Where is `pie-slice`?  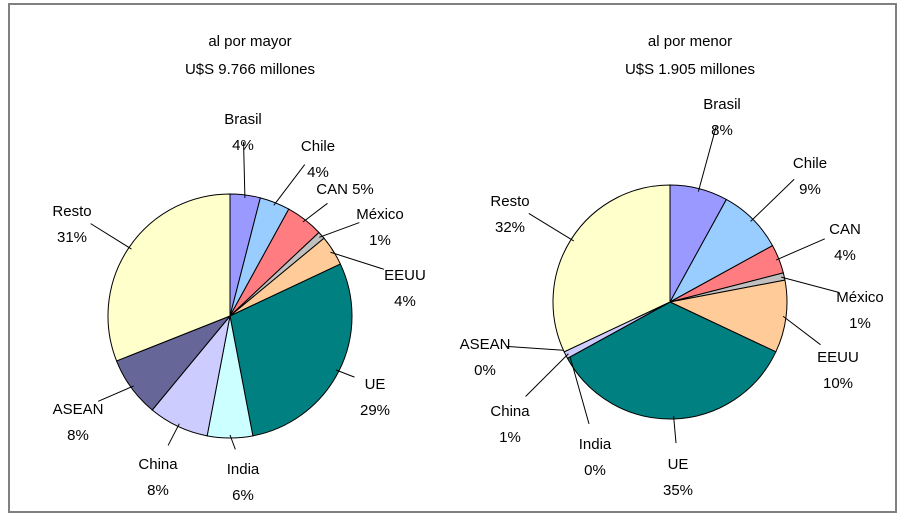
pie-slice is located at coordinates (728, 316).